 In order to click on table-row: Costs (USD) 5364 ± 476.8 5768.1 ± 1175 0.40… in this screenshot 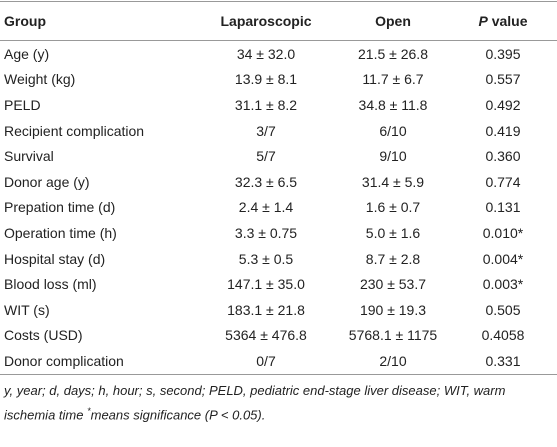, I will do `click(278, 336)`.